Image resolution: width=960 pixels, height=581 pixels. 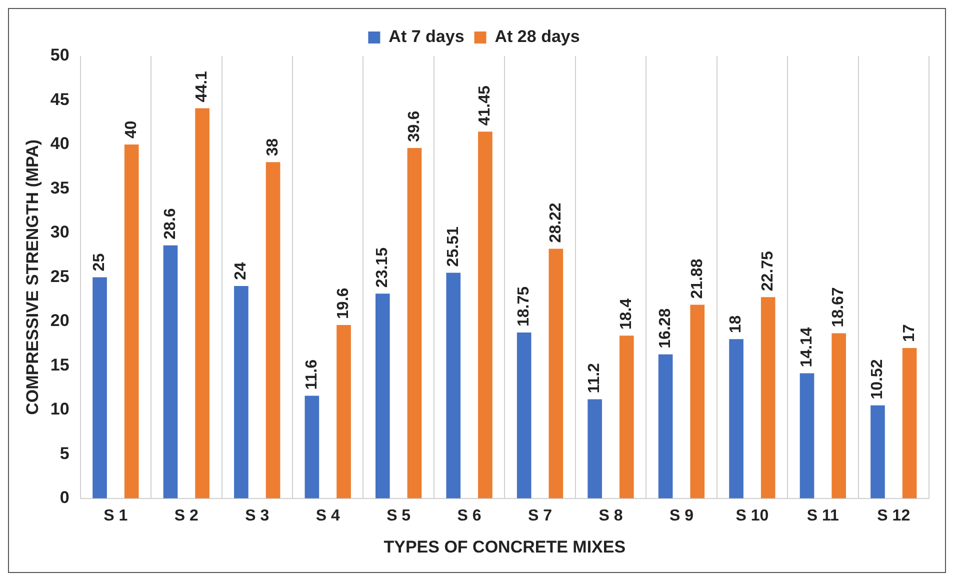 I want to click on x-tick-label: S 9, so click(x=681, y=515).